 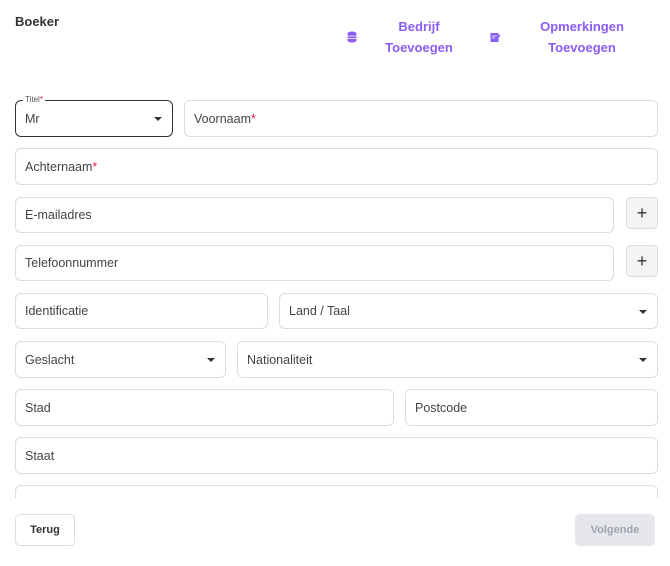 What do you see at coordinates (615, 530) in the screenshot?
I see `next-button: Volgende` at bounding box center [615, 530].